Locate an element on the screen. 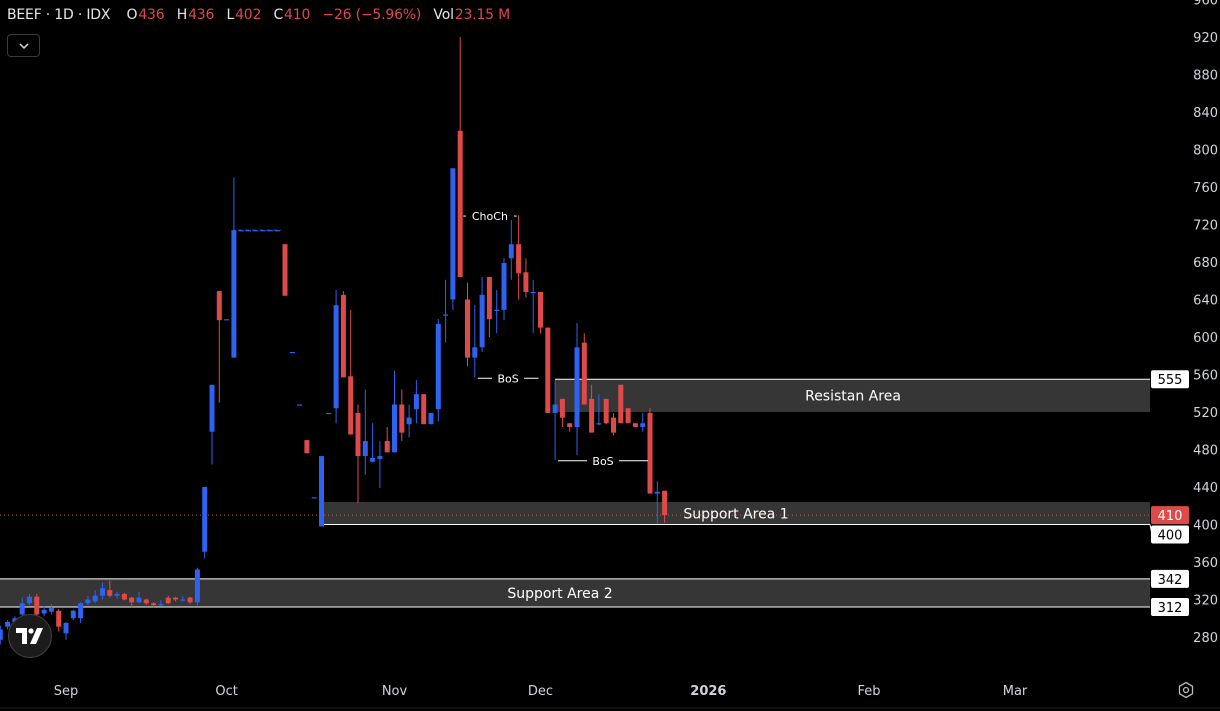 The width and height of the screenshot is (1220, 711). price-axis is located at coordinates (1185, 337).